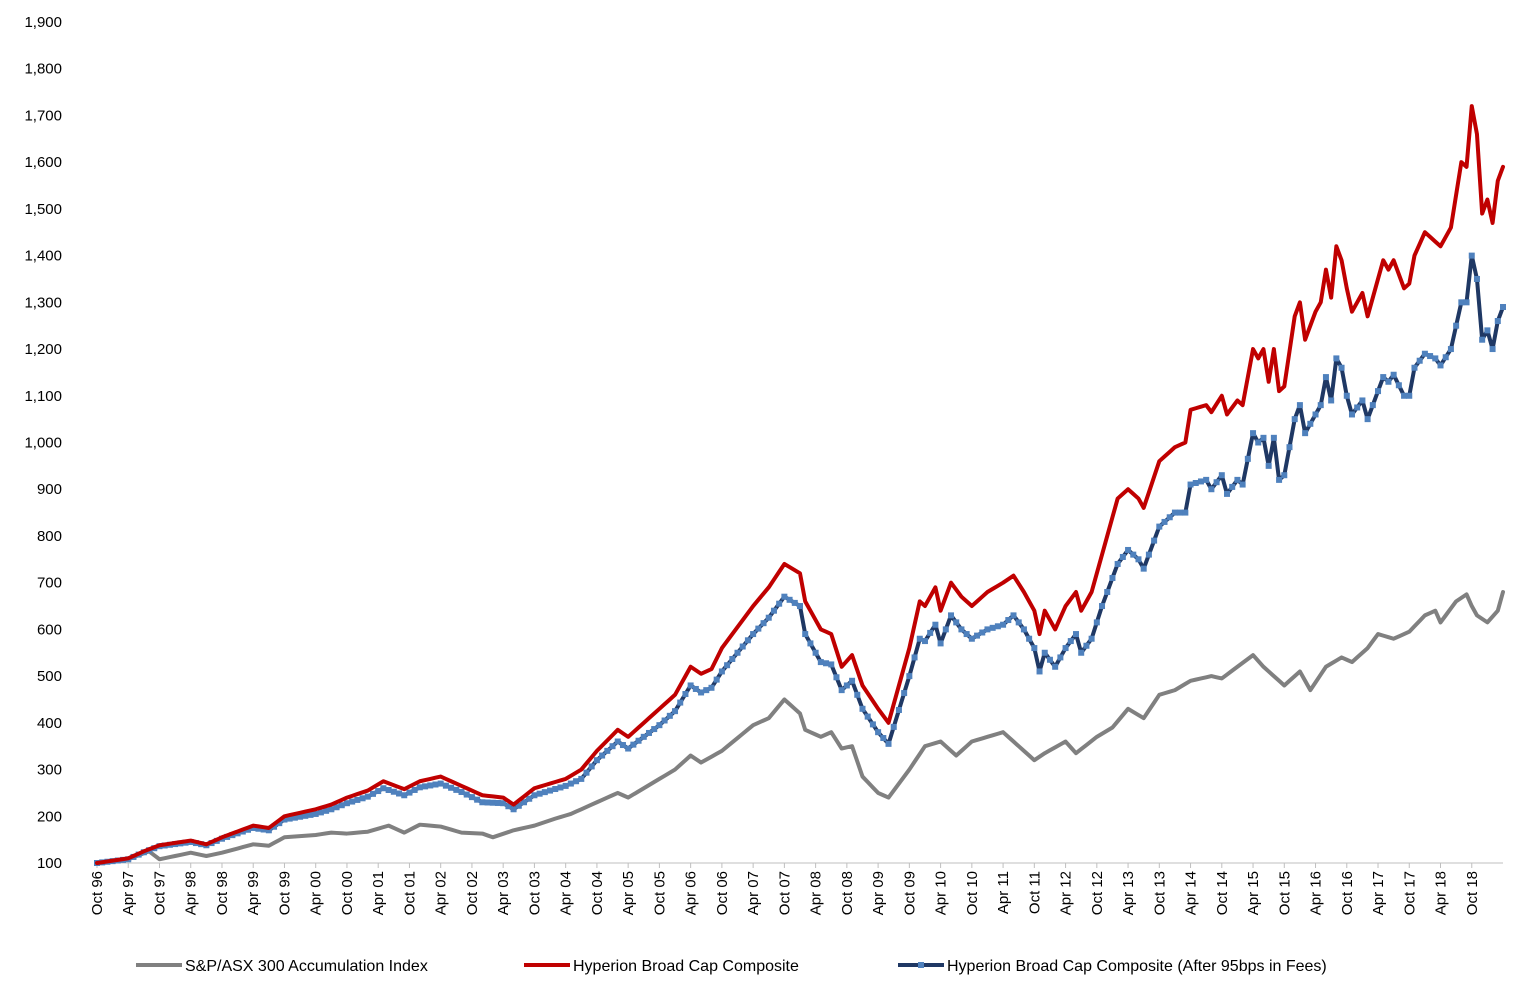 This screenshot has width=1525, height=996. I want to click on x-tick-label: Apr 17, so click(1378, 893).